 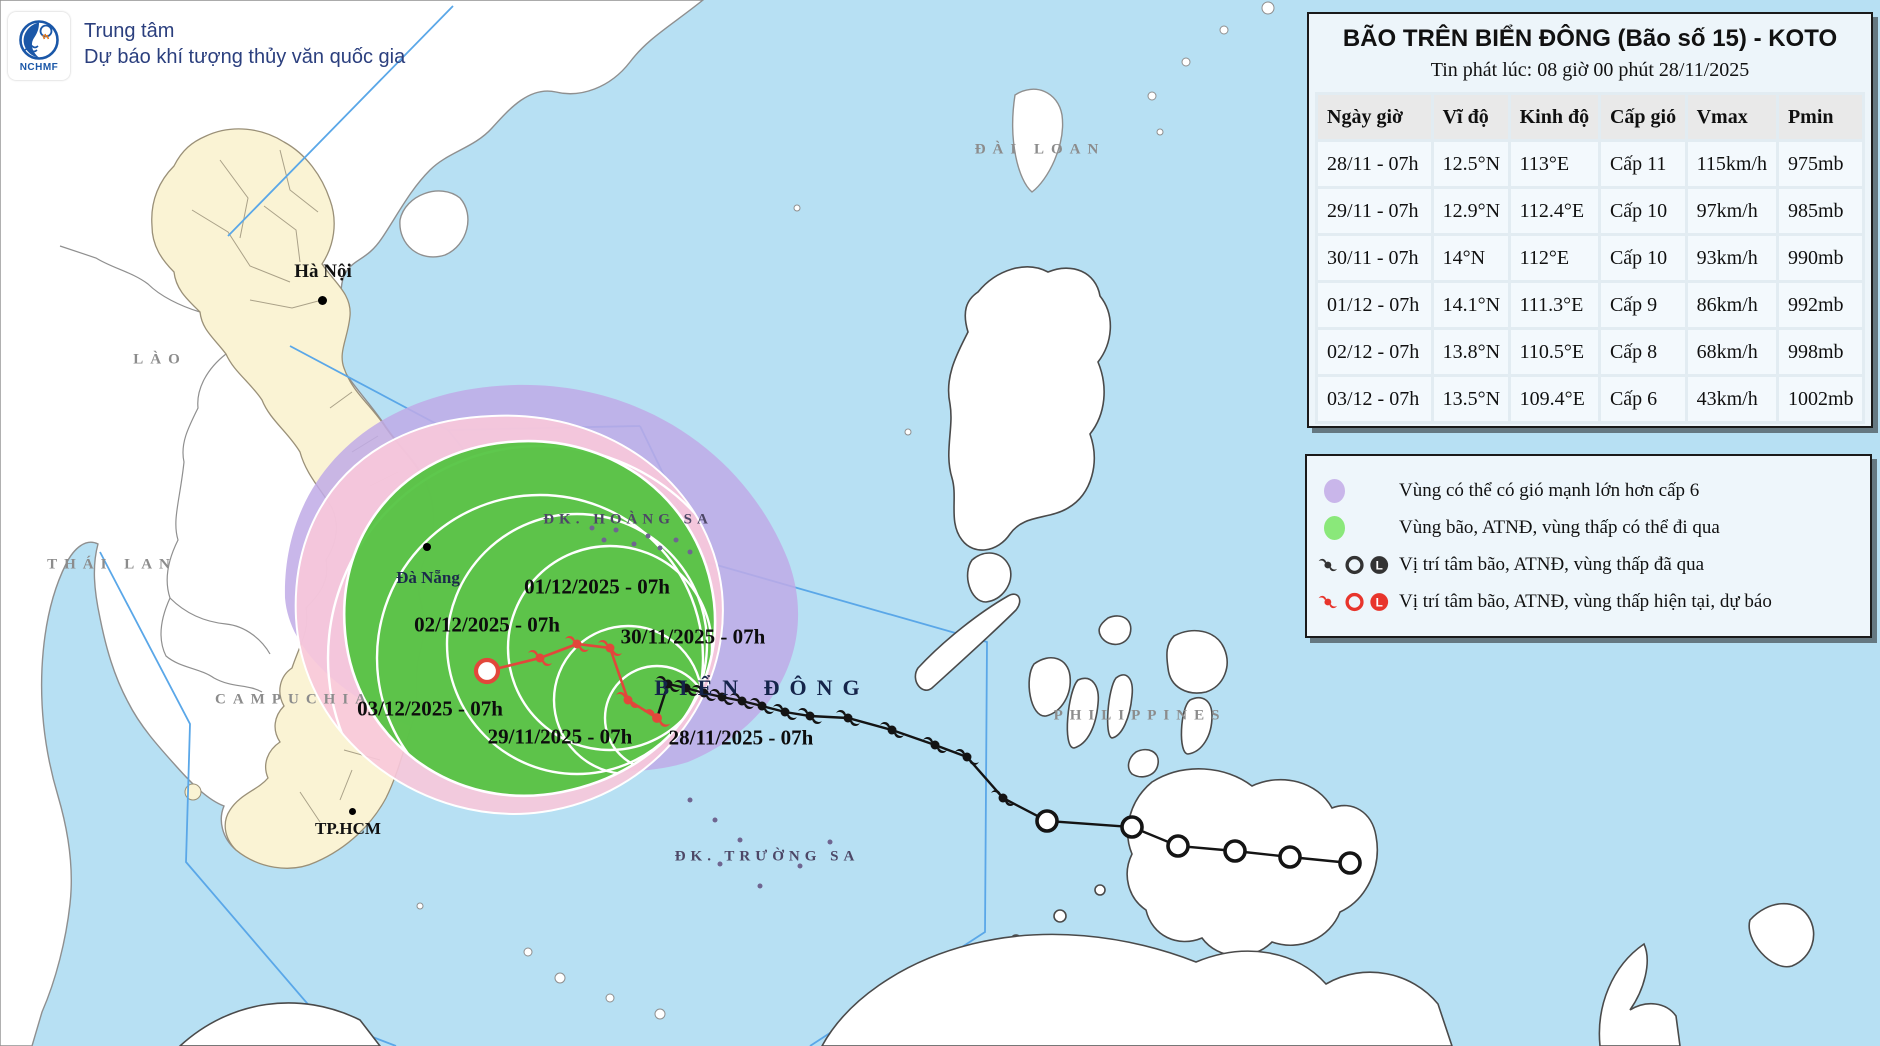 What do you see at coordinates (1470, 117) in the screenshot?
I see `column-header: Vĩ độ` at bounding box center [1470, 117].